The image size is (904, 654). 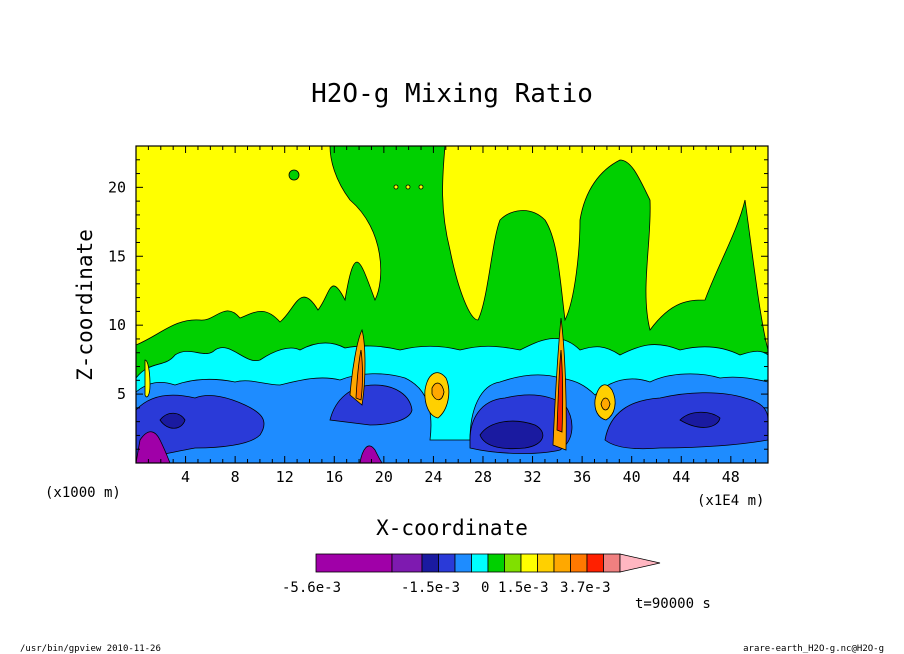 What do you see at coordinates (121, 394) in the screenshot?
I see `y-tick-label: 5` at bounding box center [121, 394].